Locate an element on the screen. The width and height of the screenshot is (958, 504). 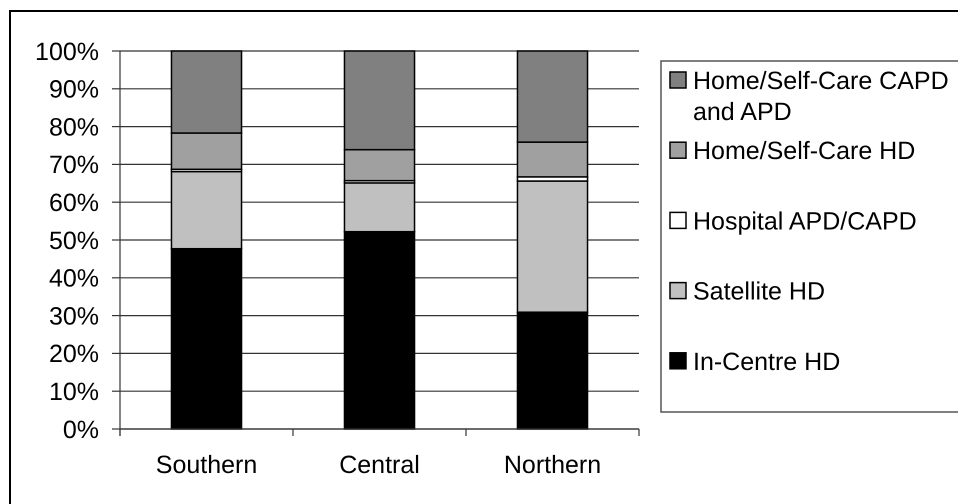
y-tick-label: 90% is located at coordinates (73, 90).